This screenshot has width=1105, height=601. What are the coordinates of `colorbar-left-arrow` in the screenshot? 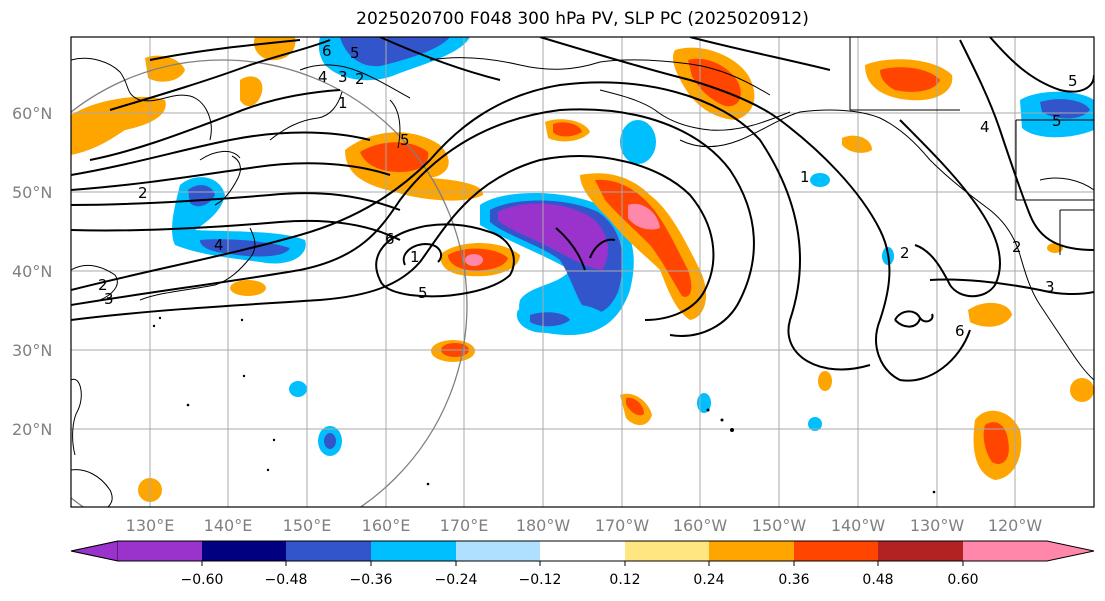 It's located at (94, 551).